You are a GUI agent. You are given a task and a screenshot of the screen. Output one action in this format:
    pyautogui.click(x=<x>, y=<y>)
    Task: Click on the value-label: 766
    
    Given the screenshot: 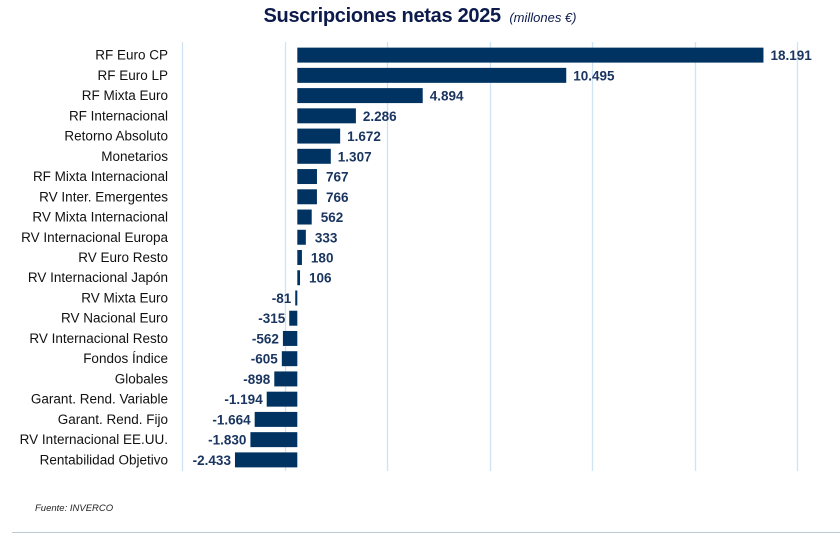 What is the action you would take?
    pyautogui.click(x=337, y=197)
    